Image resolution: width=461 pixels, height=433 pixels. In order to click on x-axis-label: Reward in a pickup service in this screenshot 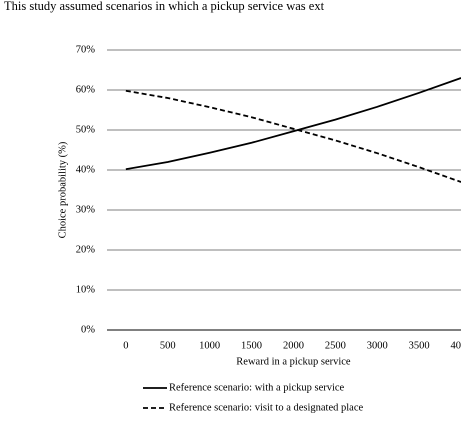, I will do `click(293, 361)`.